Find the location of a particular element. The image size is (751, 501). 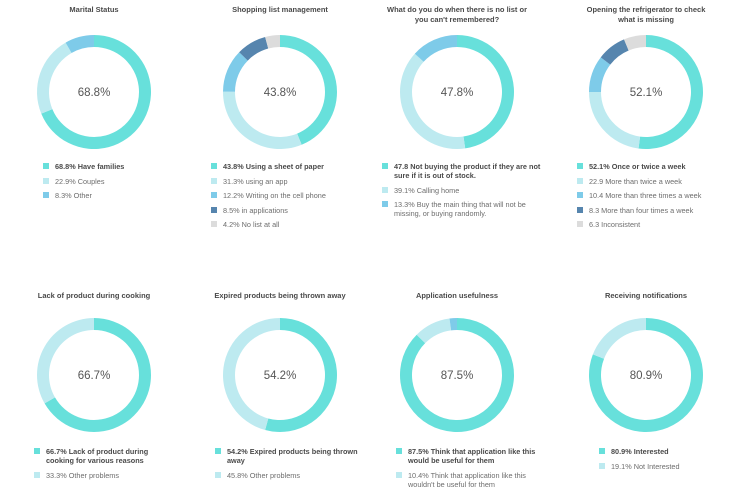

legend-item: 22.9% Couples is located at coordinates (110, 181).